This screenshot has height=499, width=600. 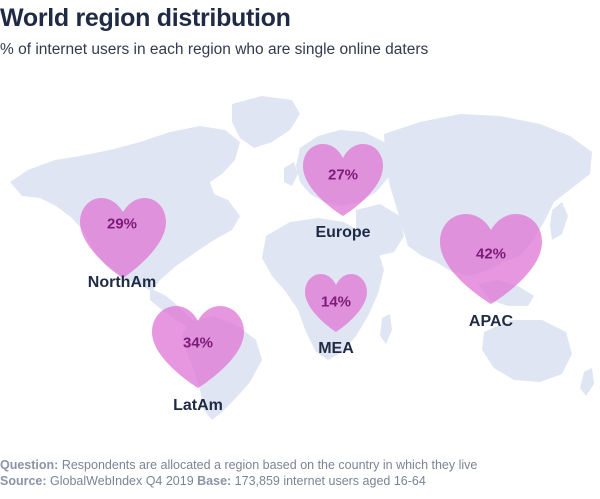 I want to click on label-europe: Europe, so click(x=343, y=232).